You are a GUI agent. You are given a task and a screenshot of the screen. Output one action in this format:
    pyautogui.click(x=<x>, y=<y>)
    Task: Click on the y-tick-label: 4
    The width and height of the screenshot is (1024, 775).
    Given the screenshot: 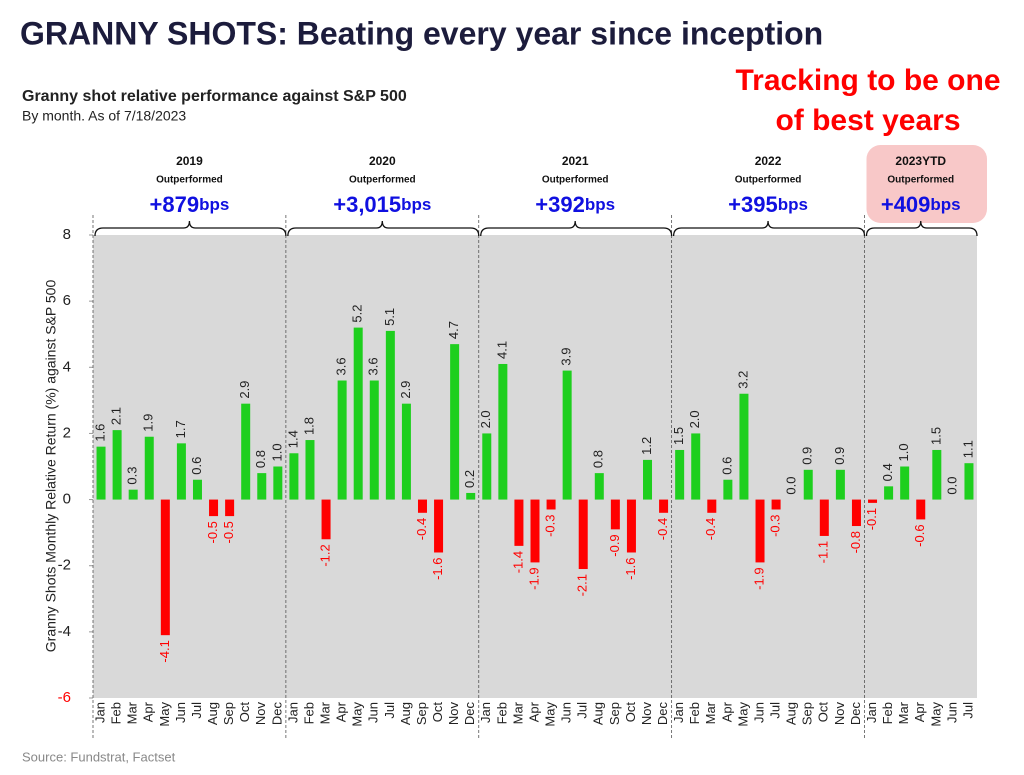 What is the action you would take?
    pyautogui.click(x=67, y=366)
    